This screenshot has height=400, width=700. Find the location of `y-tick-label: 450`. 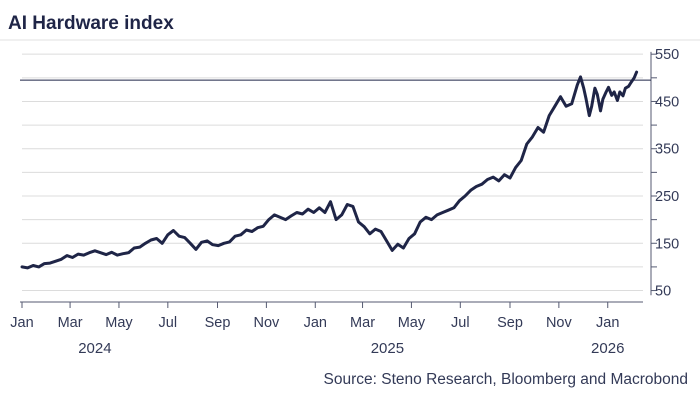

y-tick-label: 450 is located at coordinates (667, 102).